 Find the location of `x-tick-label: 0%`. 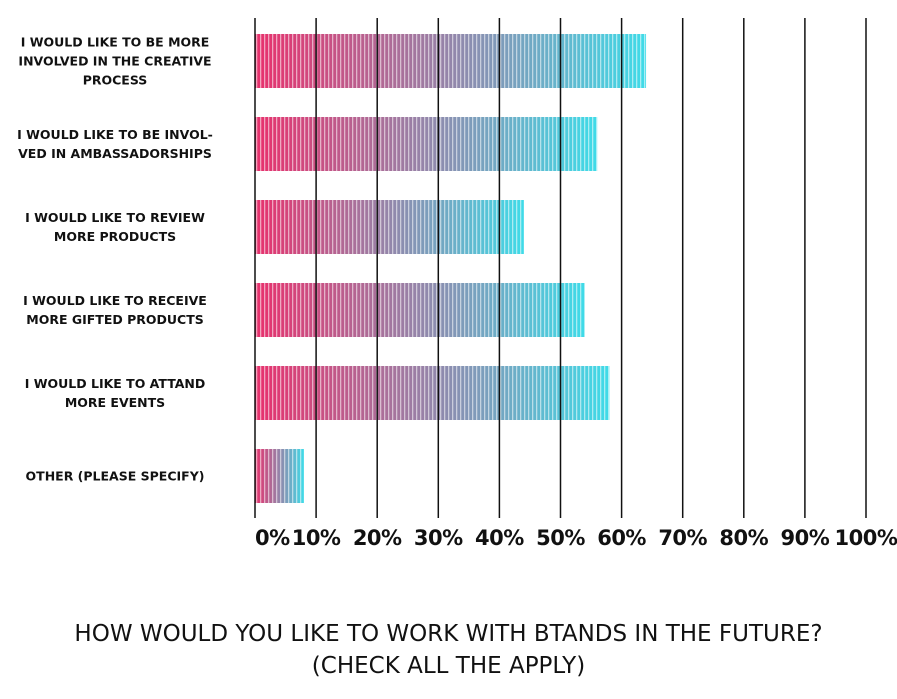

x-tick-label: 0% is located at coordinates (272, 538).